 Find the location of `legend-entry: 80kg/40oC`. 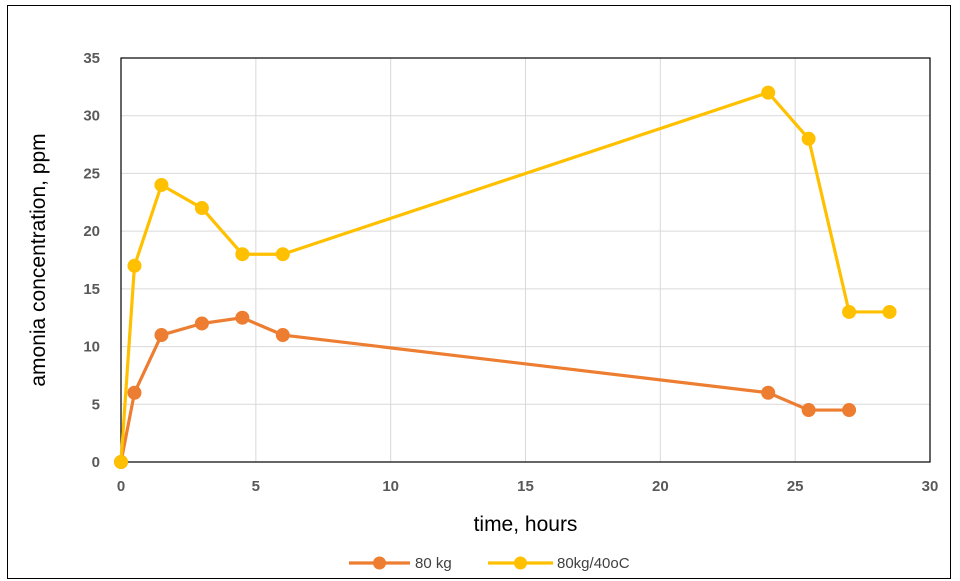

legend-entry: 80kg/40oC is located at coordinates (559, 563).